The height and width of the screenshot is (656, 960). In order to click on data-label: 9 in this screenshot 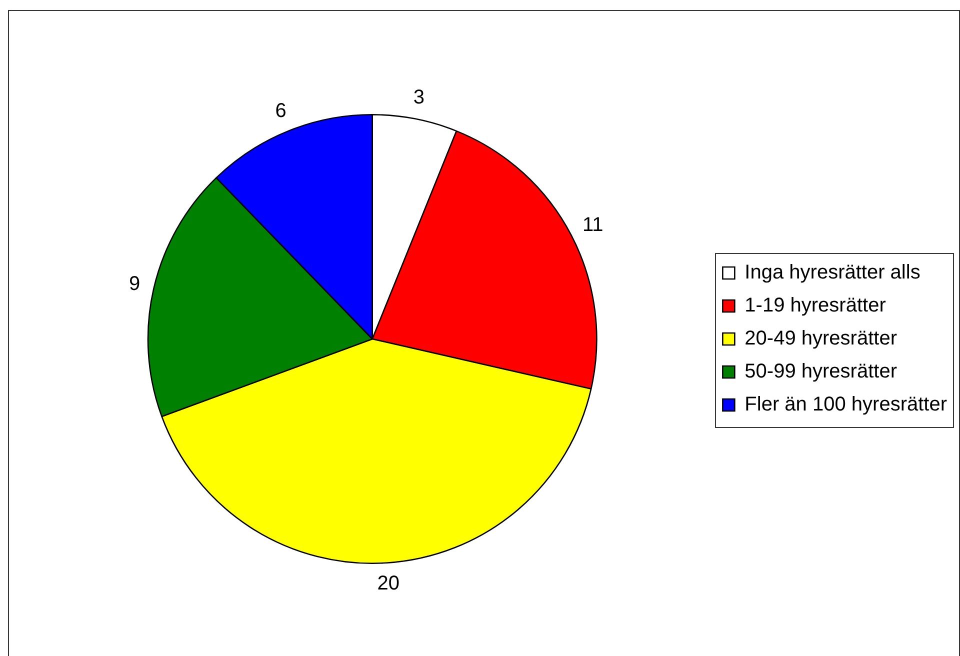, I will do `click(134, 283)`.